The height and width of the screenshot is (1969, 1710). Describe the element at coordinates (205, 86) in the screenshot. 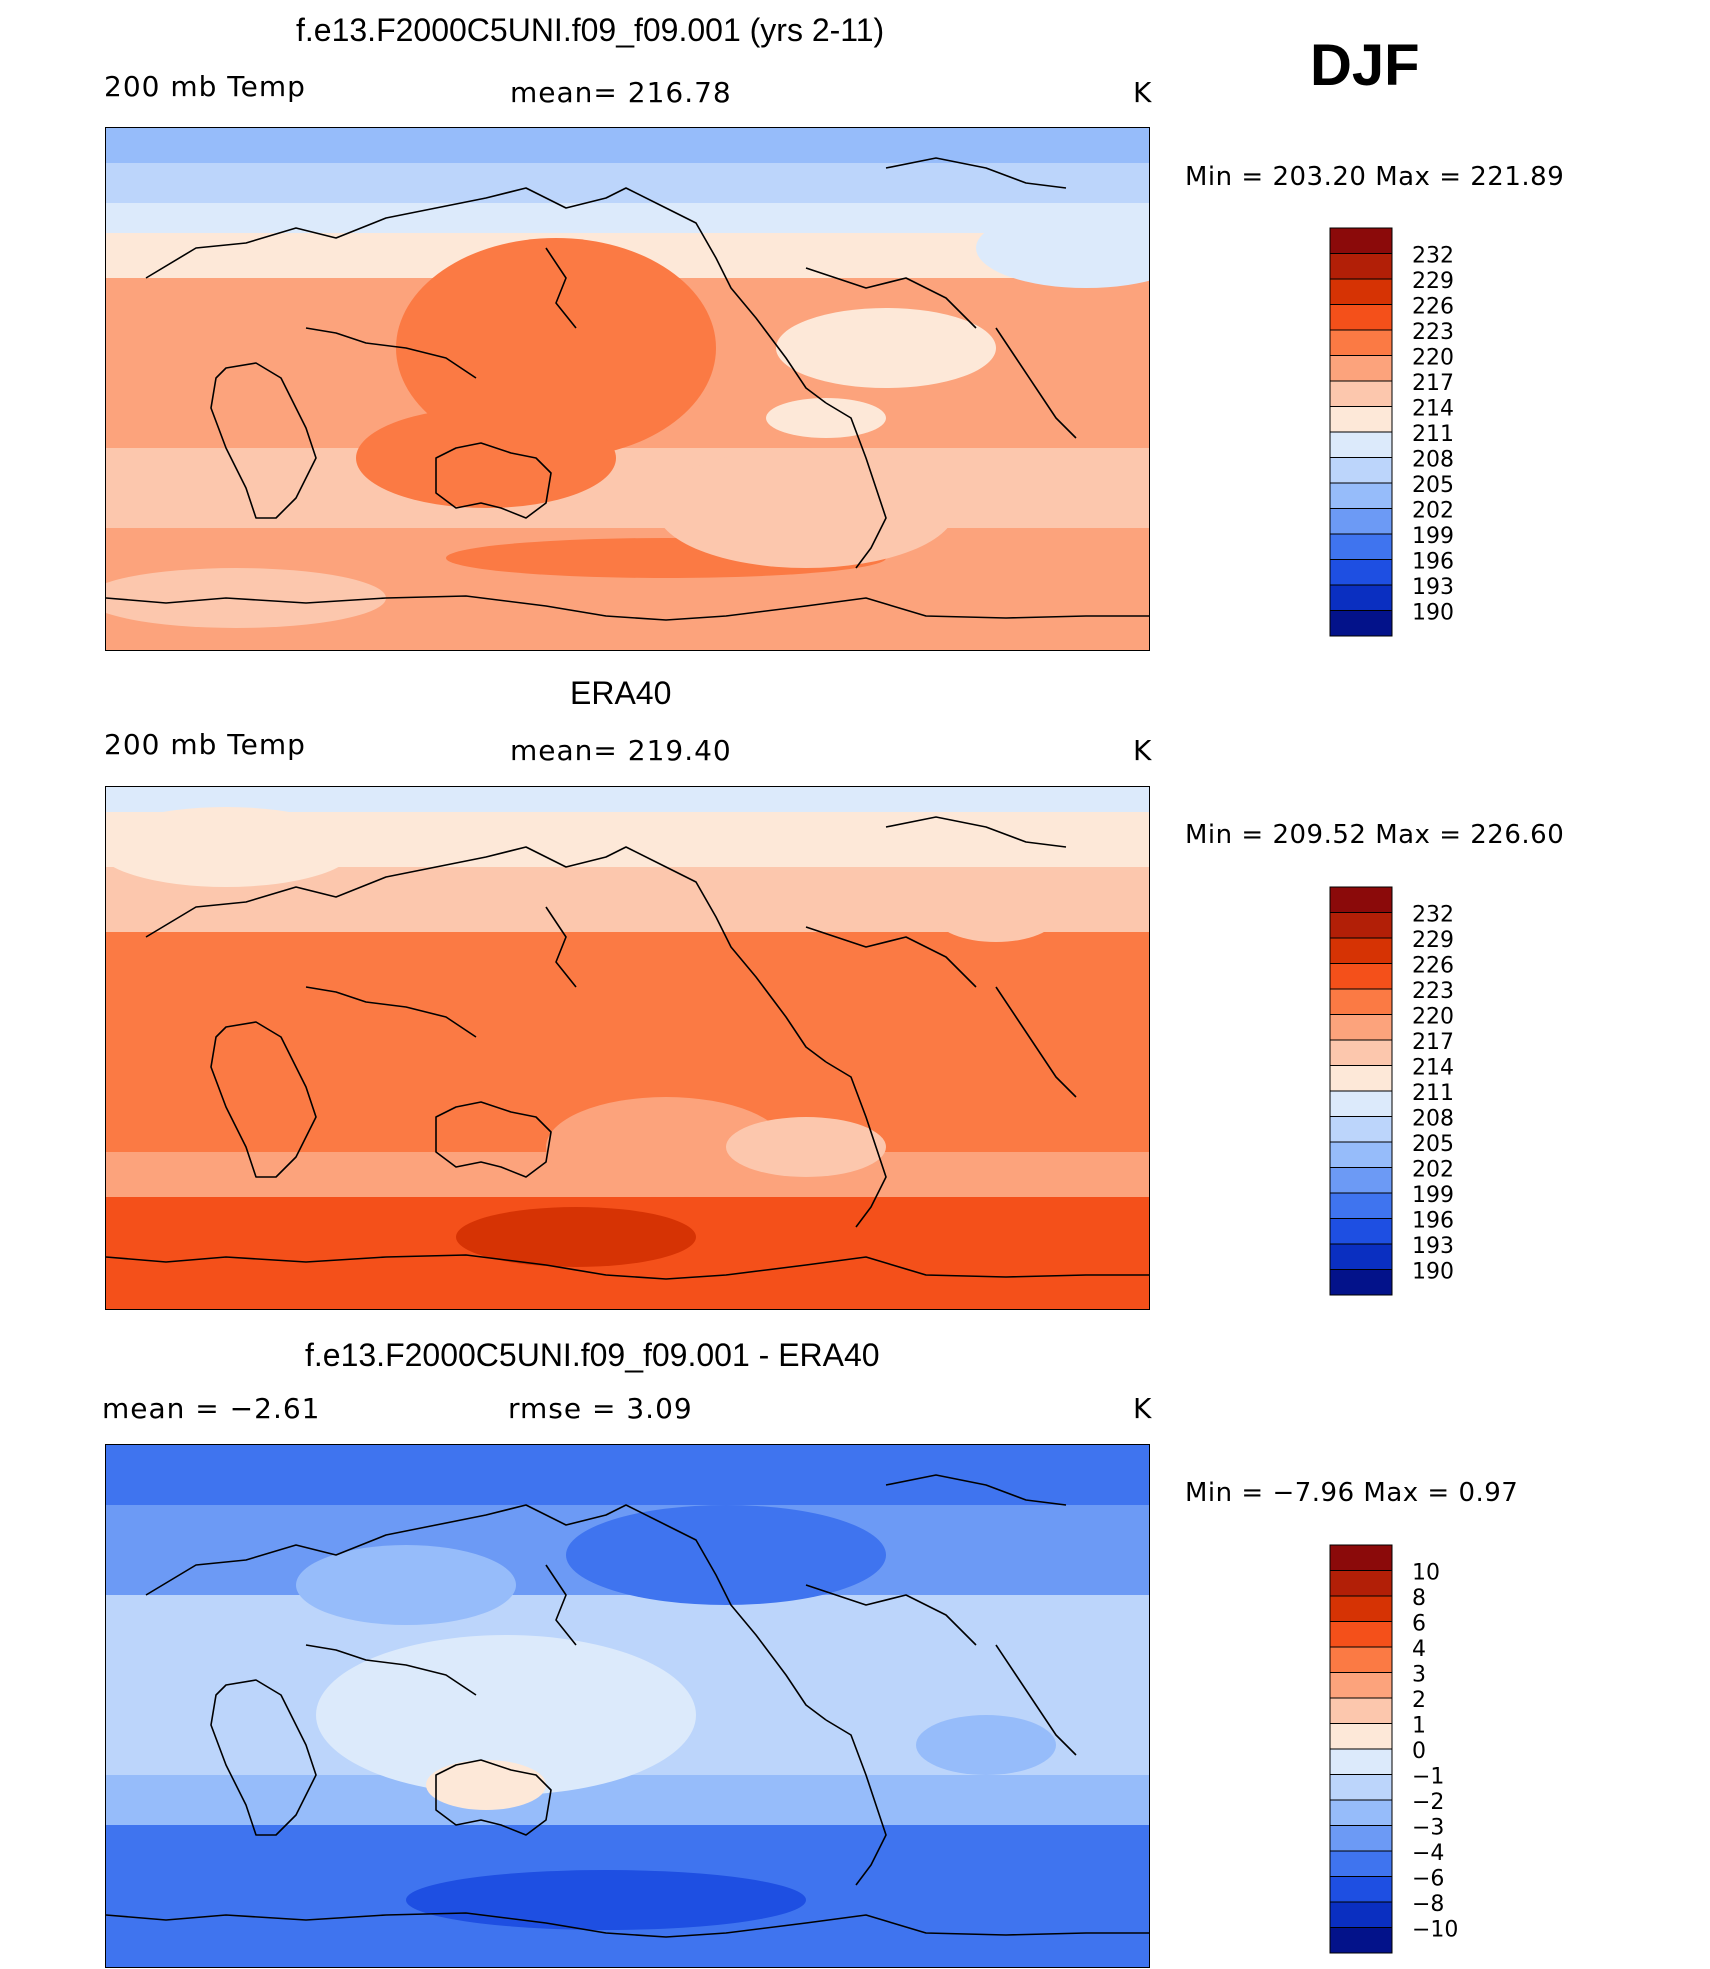

I see `panel-1-left-label: 200 mb Temp` at that location.